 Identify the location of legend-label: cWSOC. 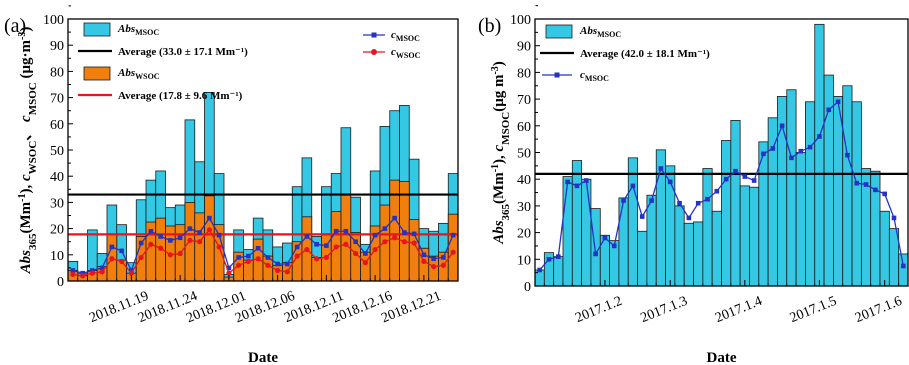
(406, 53).